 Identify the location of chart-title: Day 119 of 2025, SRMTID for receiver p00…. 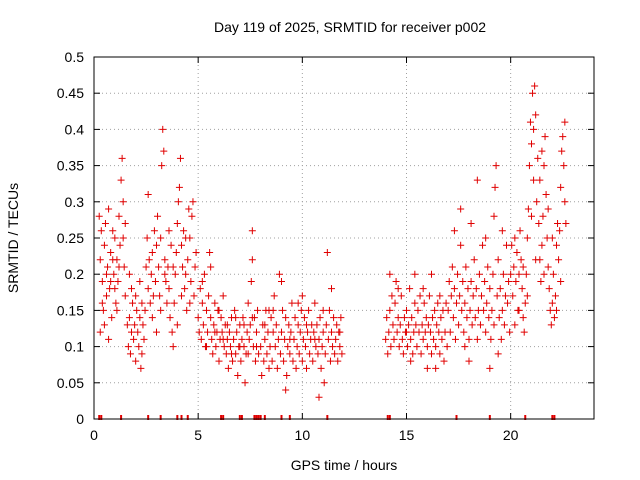
(350, 27).